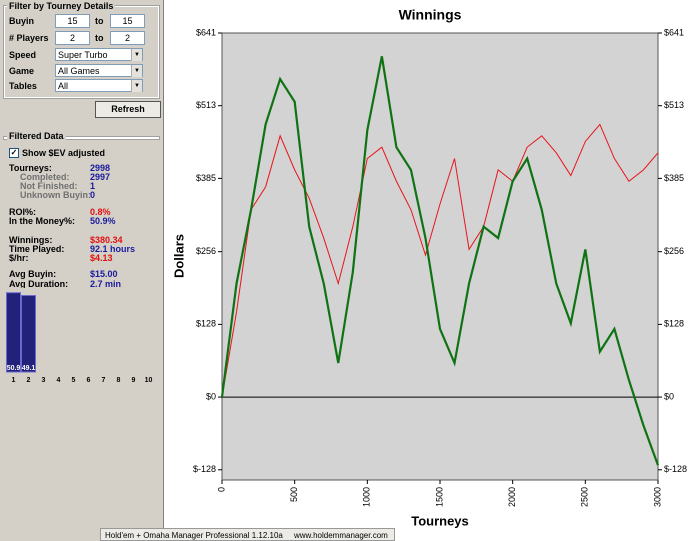 This screenshot has width=700, height=541. I want to click on x-tick-label: 3000, so click(657, 497).